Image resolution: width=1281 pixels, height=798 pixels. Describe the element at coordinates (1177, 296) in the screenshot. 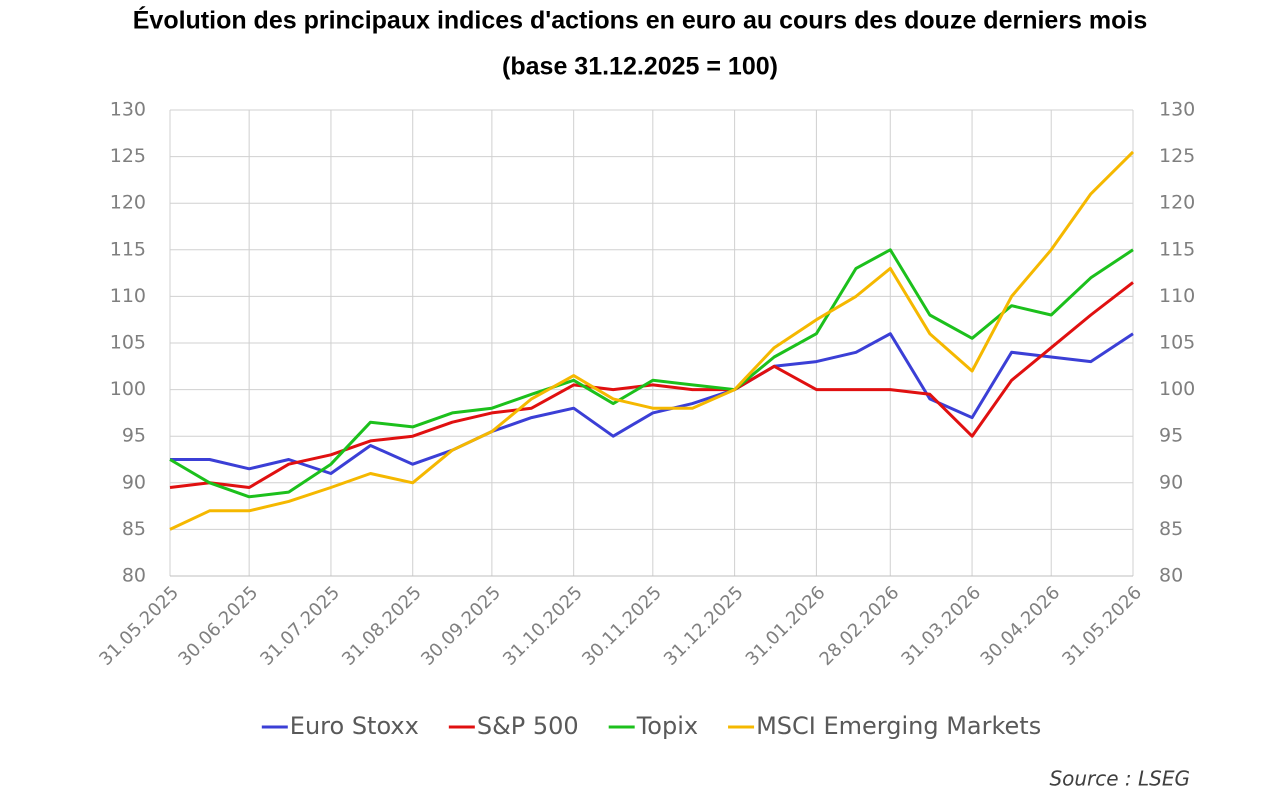

I see `y2-tick-label: 110` at that location.